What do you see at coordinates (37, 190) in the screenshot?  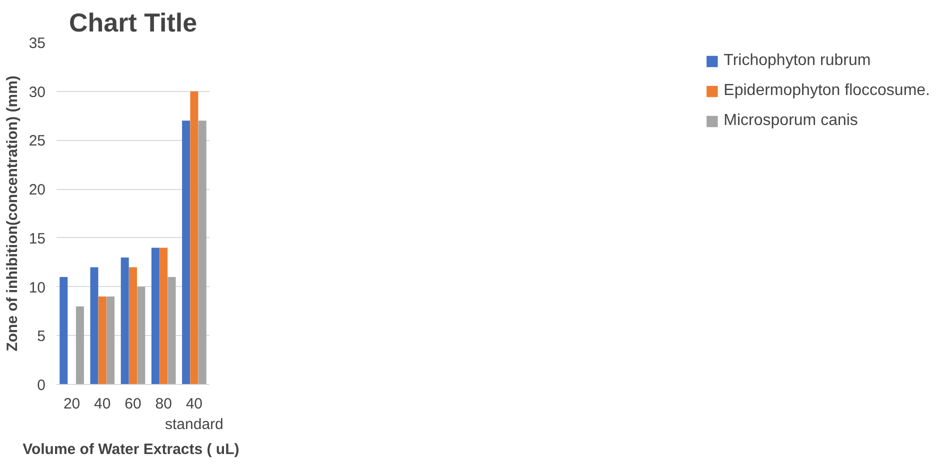 I see `y-tick-label: 20` at bounding box center [37, 190].